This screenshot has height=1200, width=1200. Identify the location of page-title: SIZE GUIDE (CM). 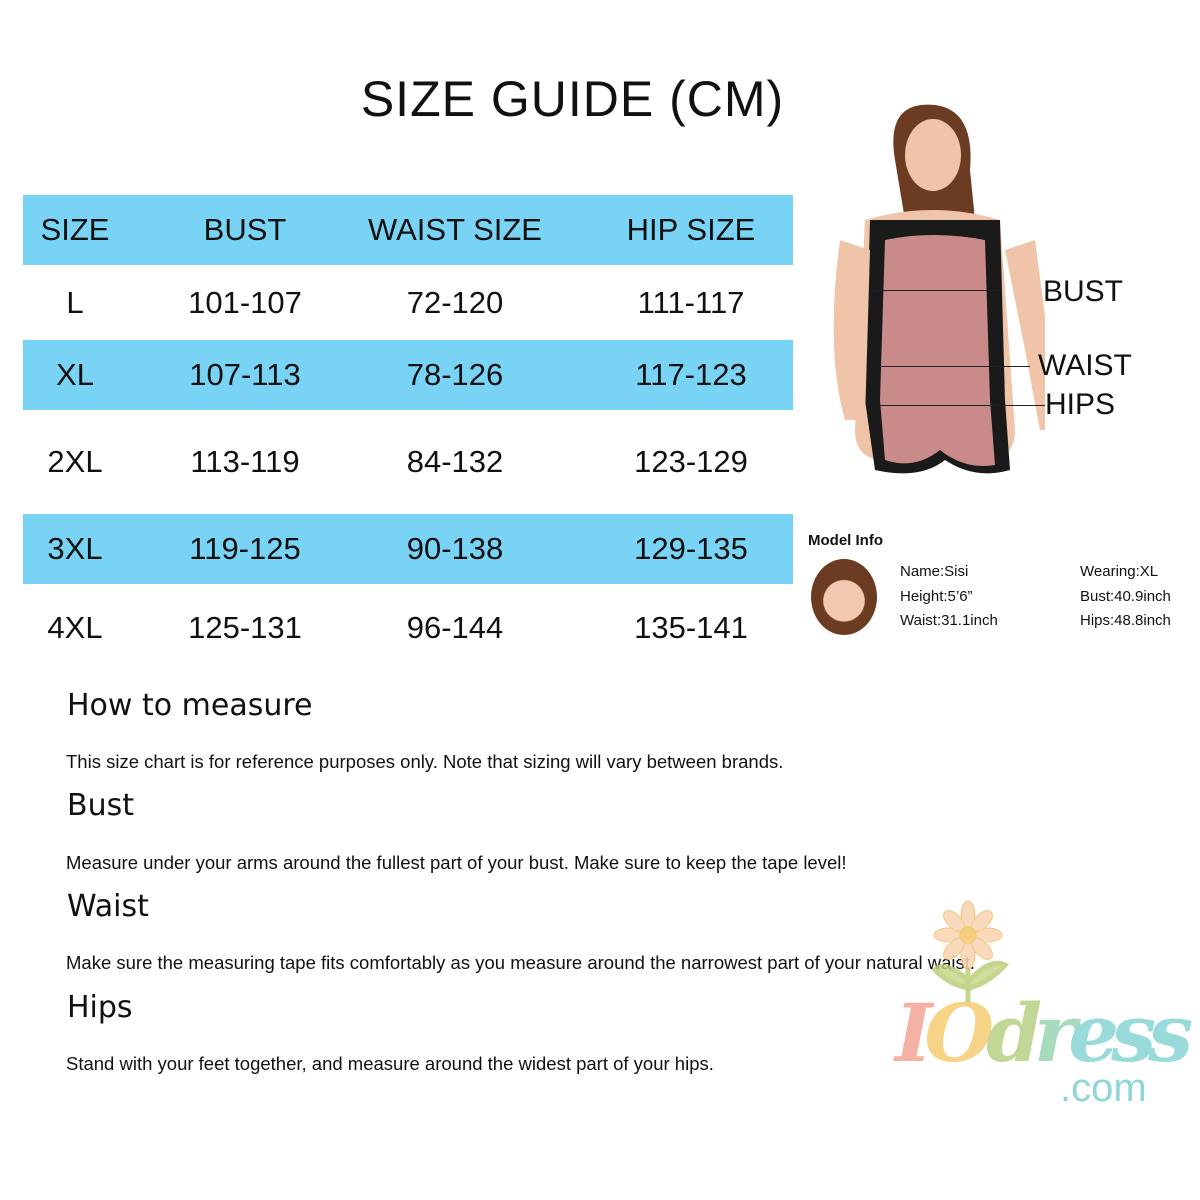
(572, 99).